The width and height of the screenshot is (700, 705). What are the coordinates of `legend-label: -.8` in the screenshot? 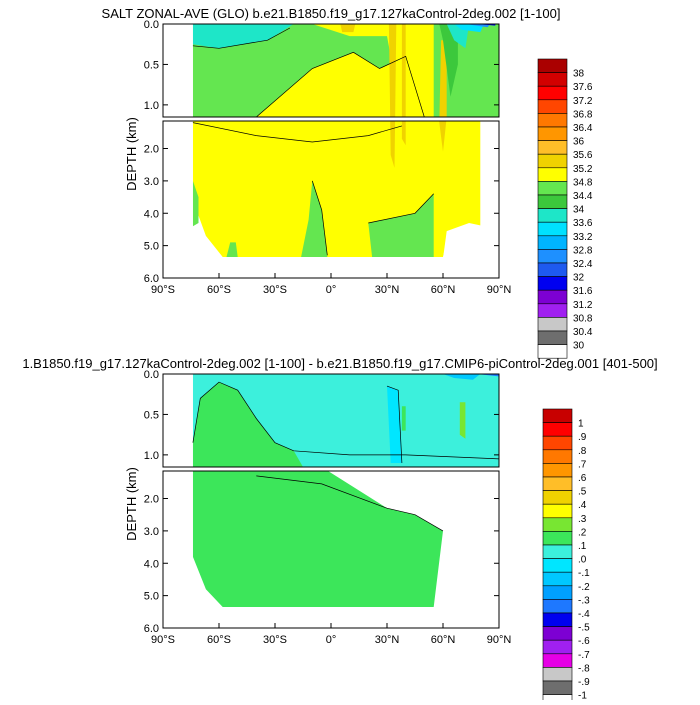 It's located at (584, 668).